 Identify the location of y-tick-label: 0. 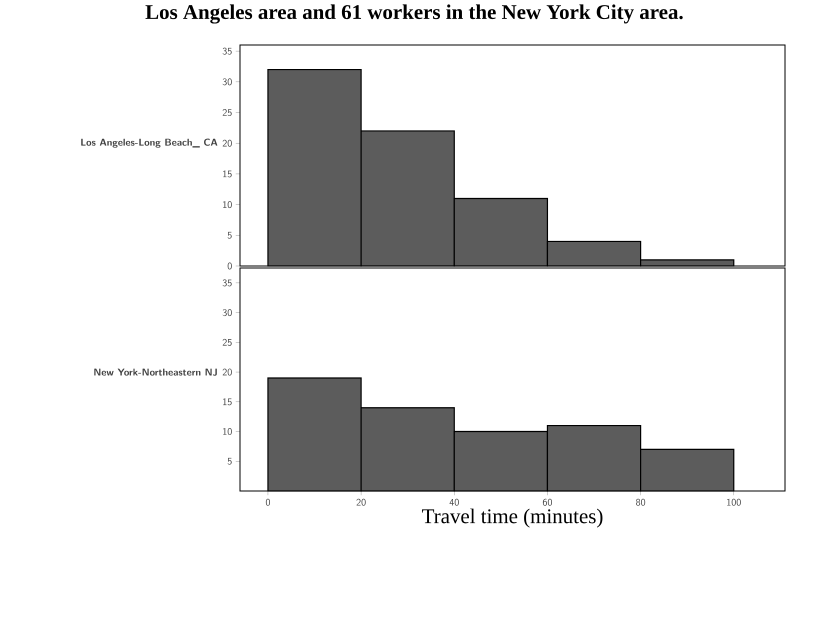
(230, 266).